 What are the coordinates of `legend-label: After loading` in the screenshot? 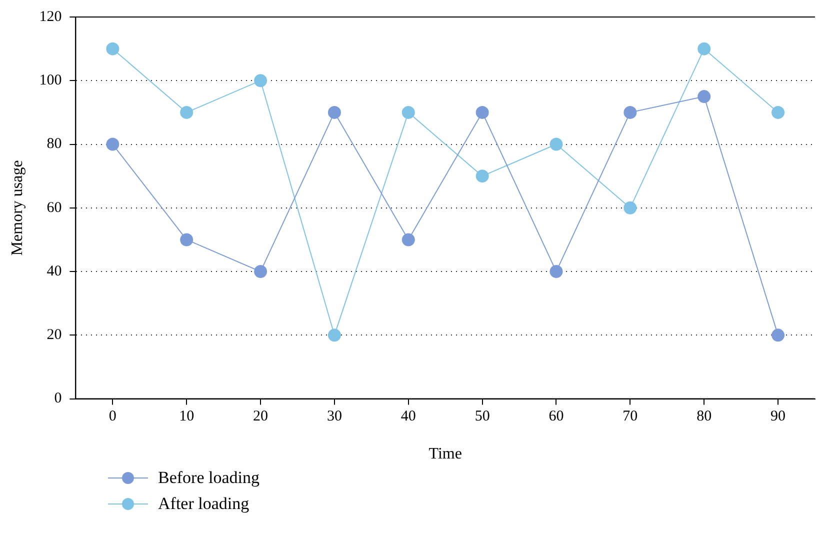 It's located at (204, 504).